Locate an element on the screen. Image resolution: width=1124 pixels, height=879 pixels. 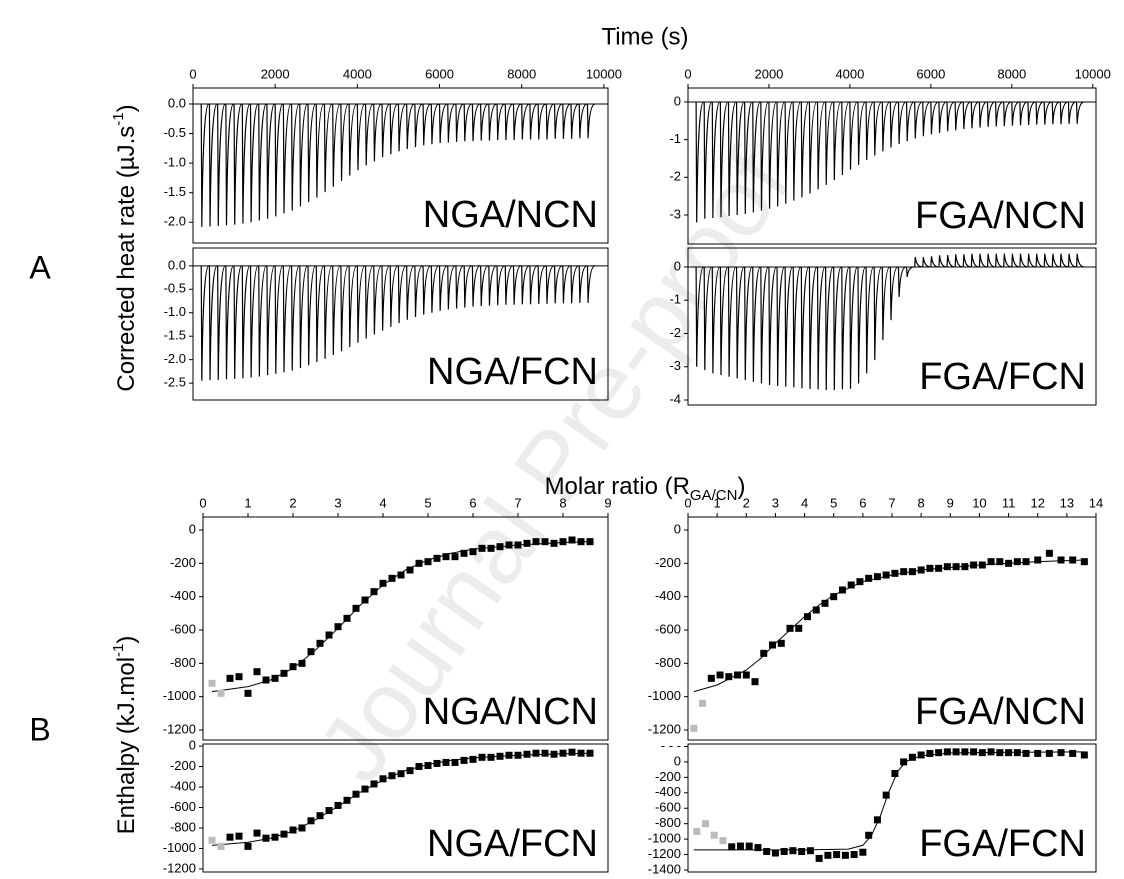
y-tick-label: -0.5 is located at coordinates (175, 288).